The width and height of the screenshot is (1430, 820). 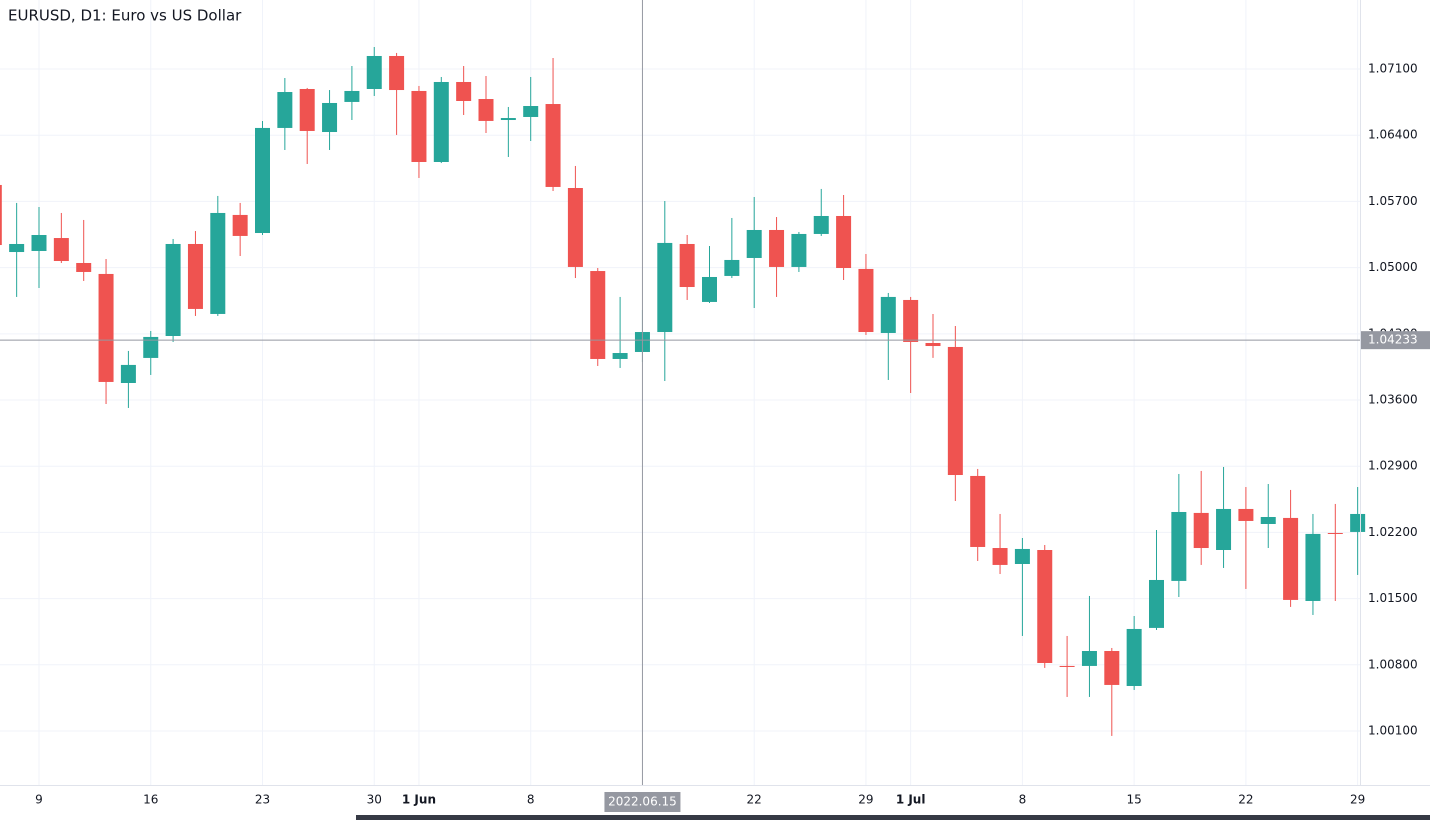 I want to click on x-tick-label: 16, so click(x=150, y=800).